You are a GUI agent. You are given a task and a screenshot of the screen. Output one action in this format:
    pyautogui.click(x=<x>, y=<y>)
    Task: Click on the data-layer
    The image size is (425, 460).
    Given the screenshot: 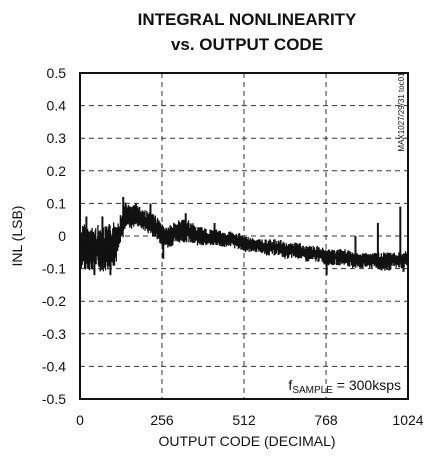 What is the action you would take?
    pyautogui.click(x=244, y=236)
    